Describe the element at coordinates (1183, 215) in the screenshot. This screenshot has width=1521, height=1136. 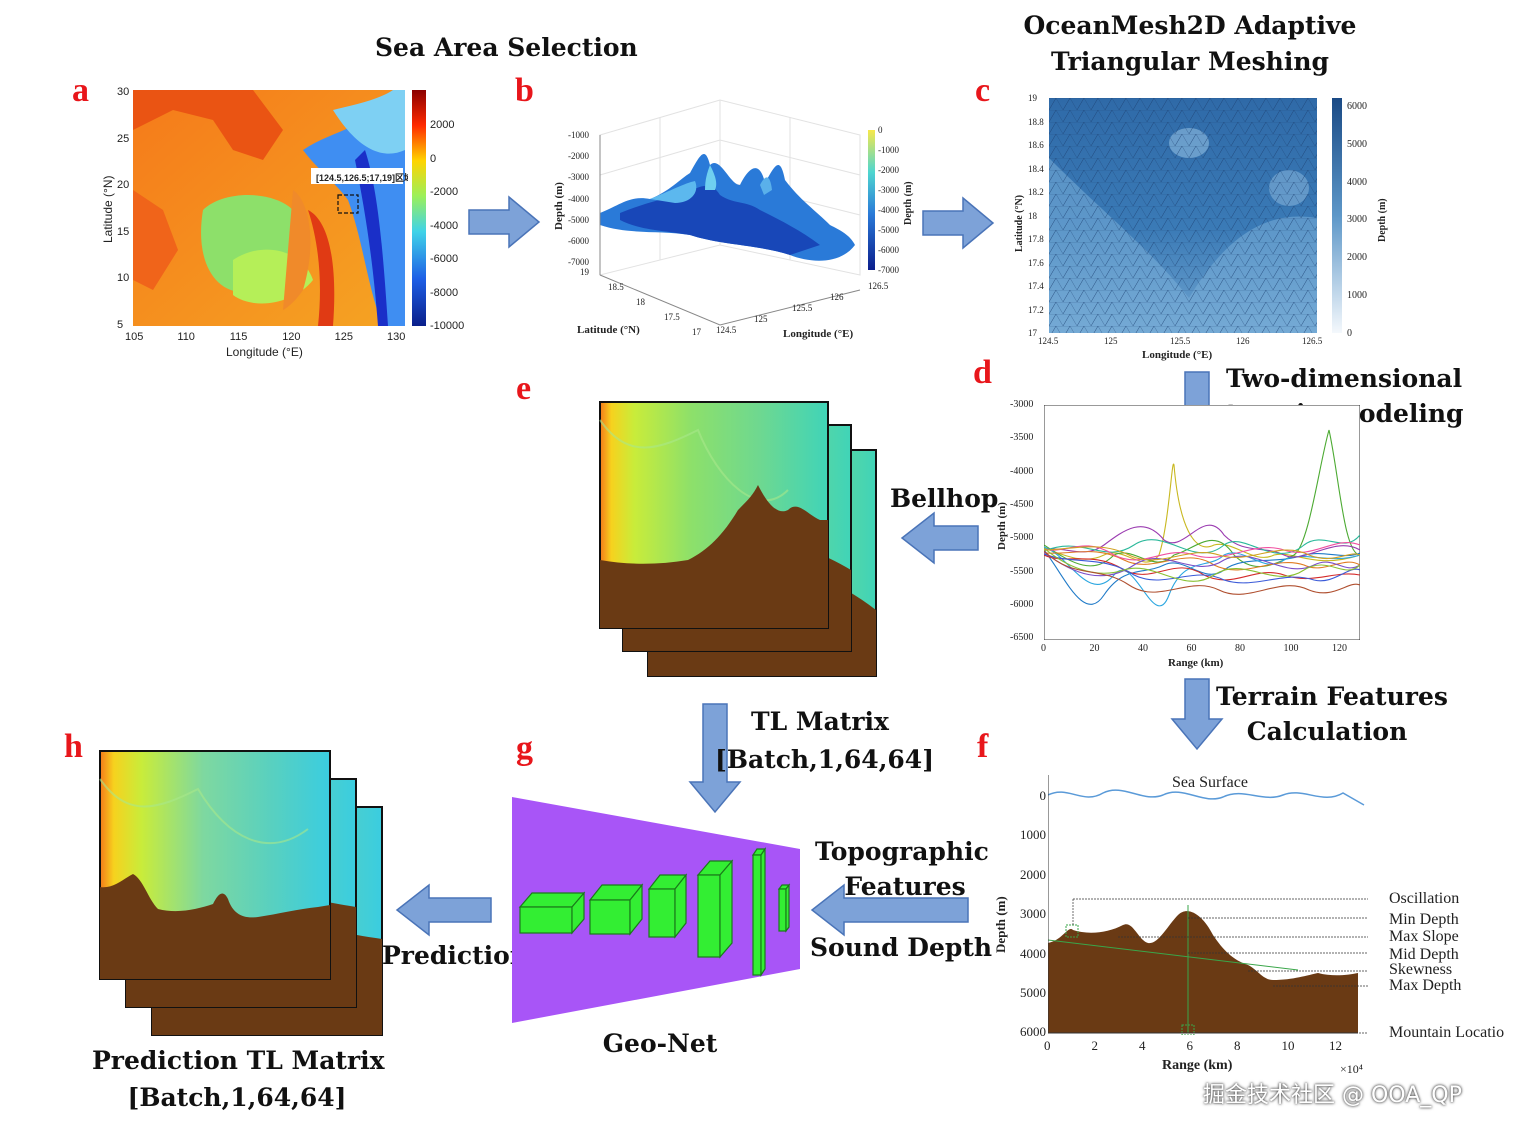
I see `triangular-mesh-plot` at that location.